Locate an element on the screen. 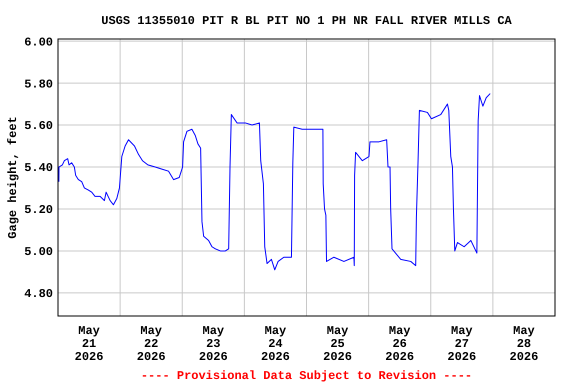 The height and width of the screenshot is (384, 576). y-tick-label: 5.00 is located at coordinates (38, 252).